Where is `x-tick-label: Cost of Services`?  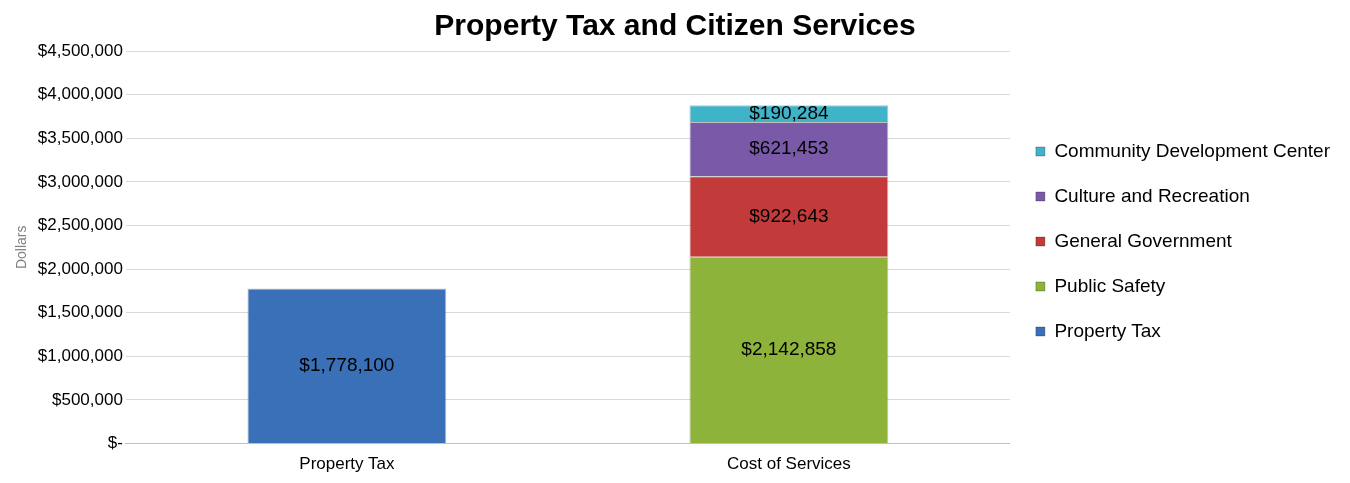
x-tick-label: Cost of Services is located at coordinates (789, 464).